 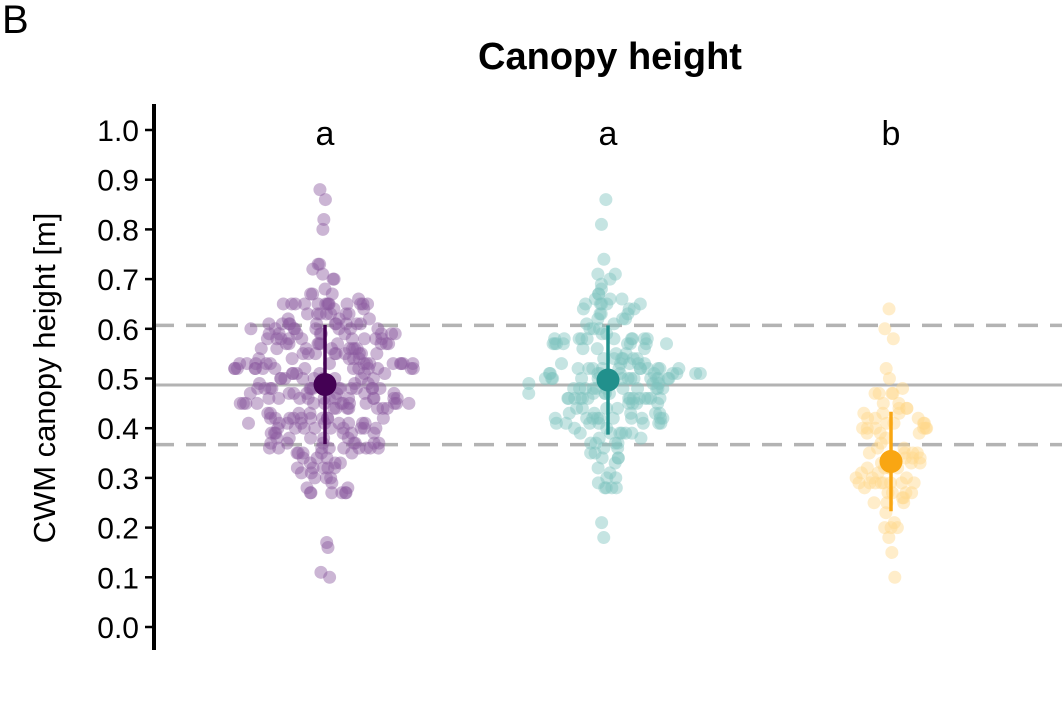 What do you see at coordinates (608, 418) in the screenshot?
I see `group-summaries` at bounding box center [608, 418].